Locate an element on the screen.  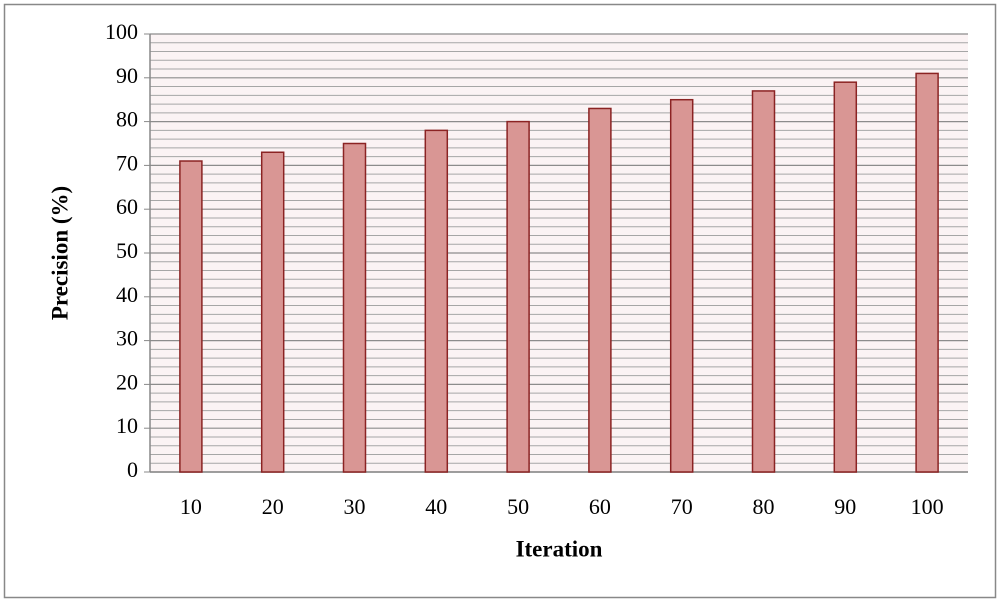
x-tick-label: 90 is located at coordinates (845, 506).